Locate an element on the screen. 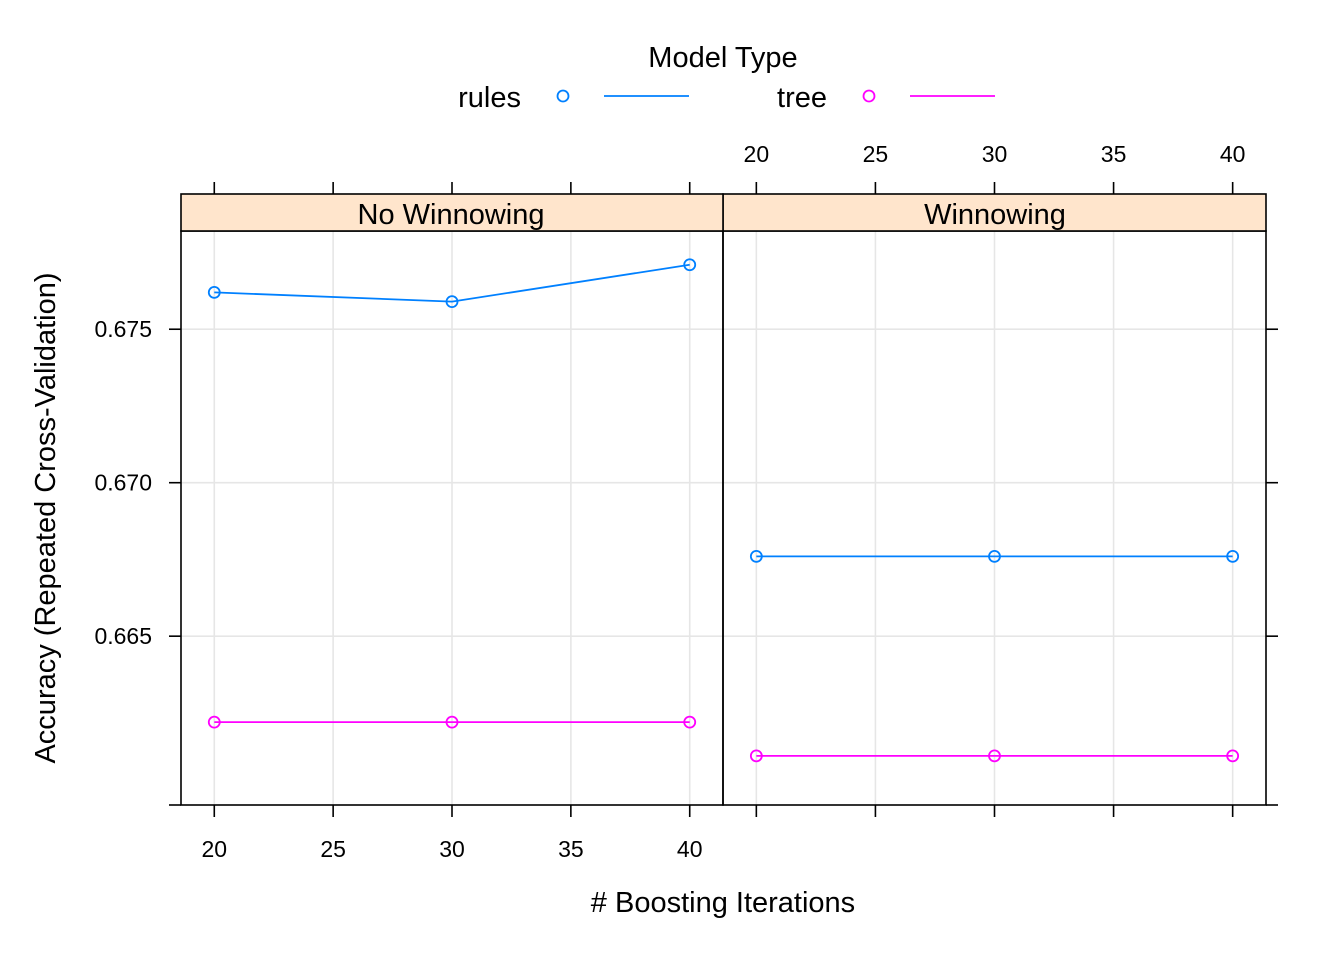 Image resolution: width=1344 pixels, height=960 pixels. panel-strips: No Winnowing Winnowing is located at coordinates (723, 212).